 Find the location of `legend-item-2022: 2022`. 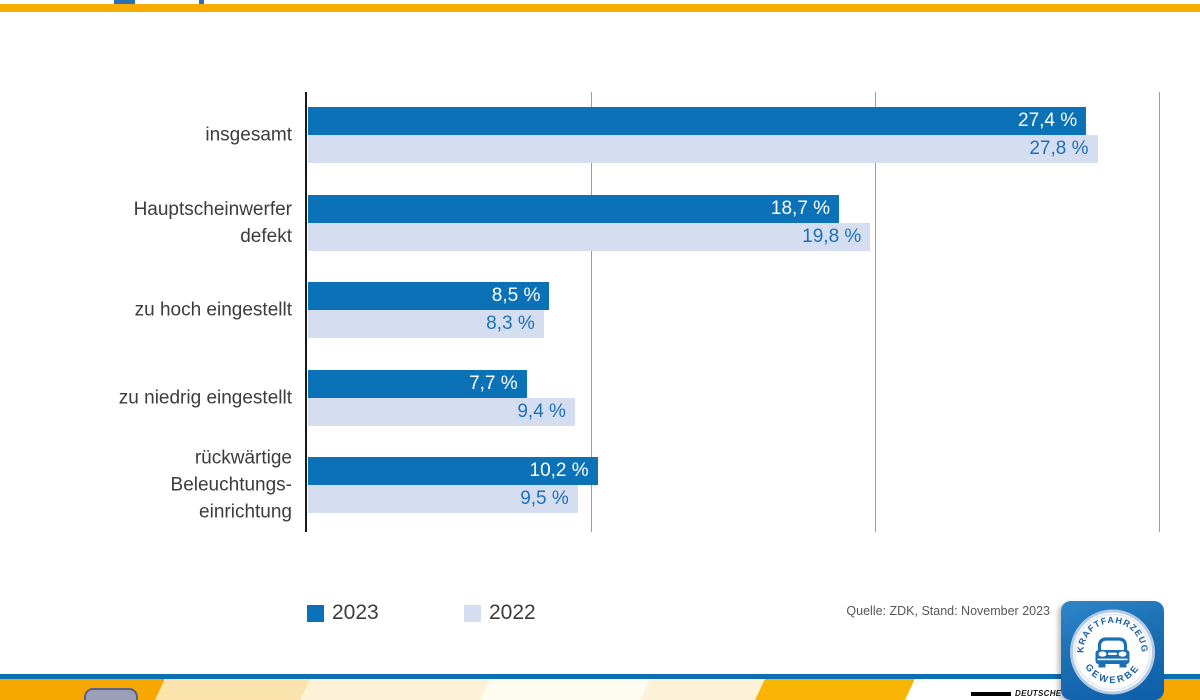

legend-item-2022: 2022 is located at coordinates (500, 613).